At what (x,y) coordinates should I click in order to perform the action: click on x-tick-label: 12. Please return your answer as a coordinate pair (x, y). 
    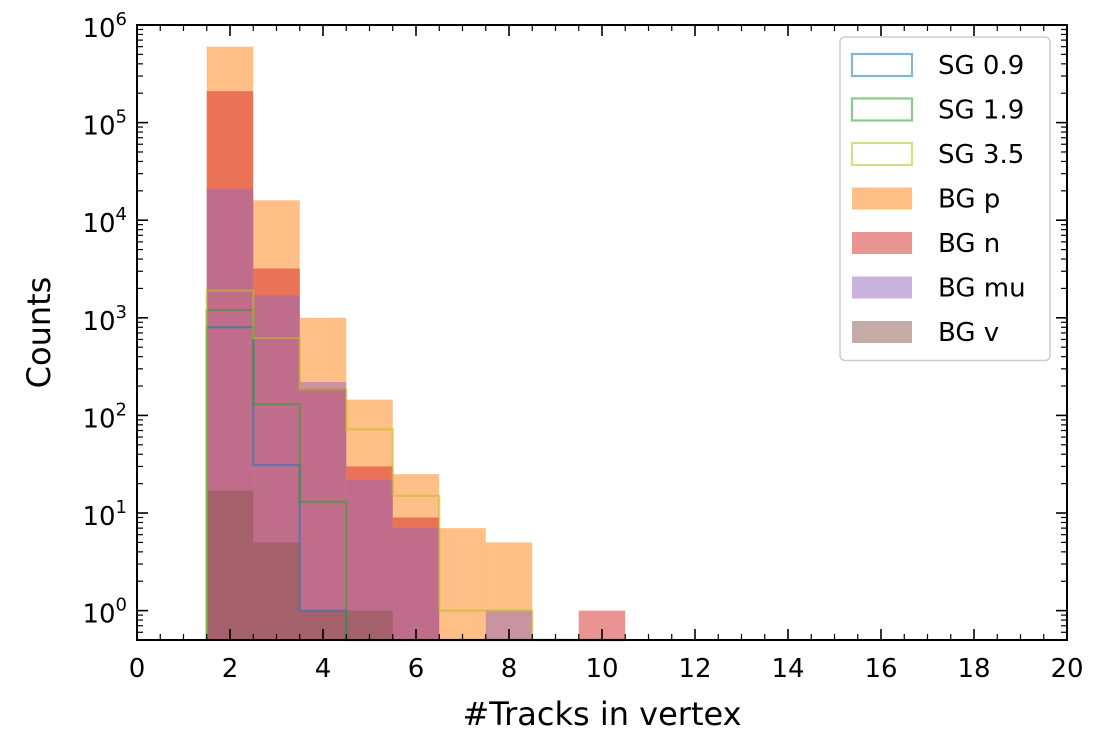
    Looking at the image, I should click on (694, 669).